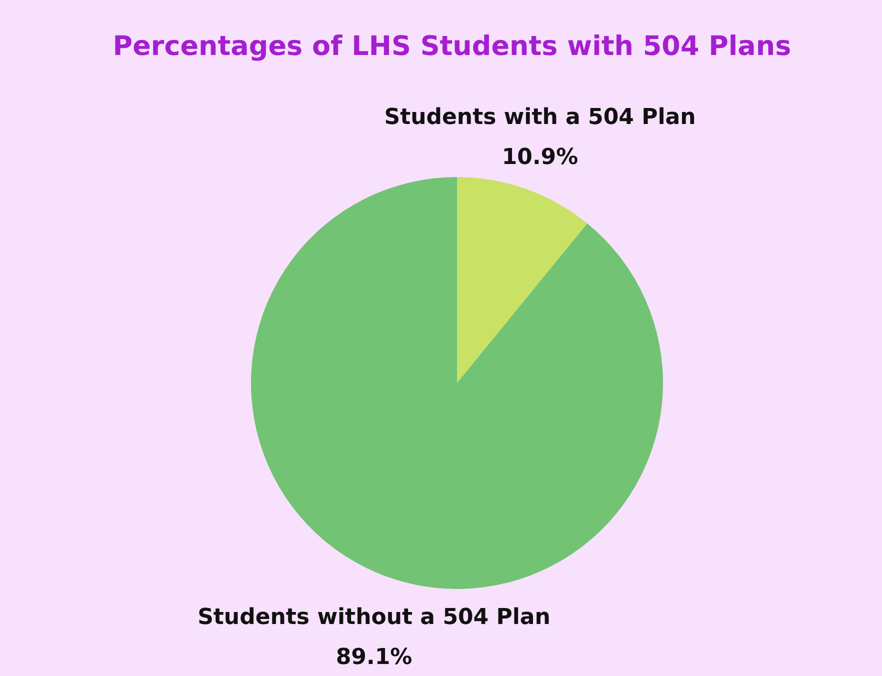  Describe the element at coordinates (452, 46) in the screenshot. I see `chart-title: Percentages of LHS Students with 504 Plans` at that location.